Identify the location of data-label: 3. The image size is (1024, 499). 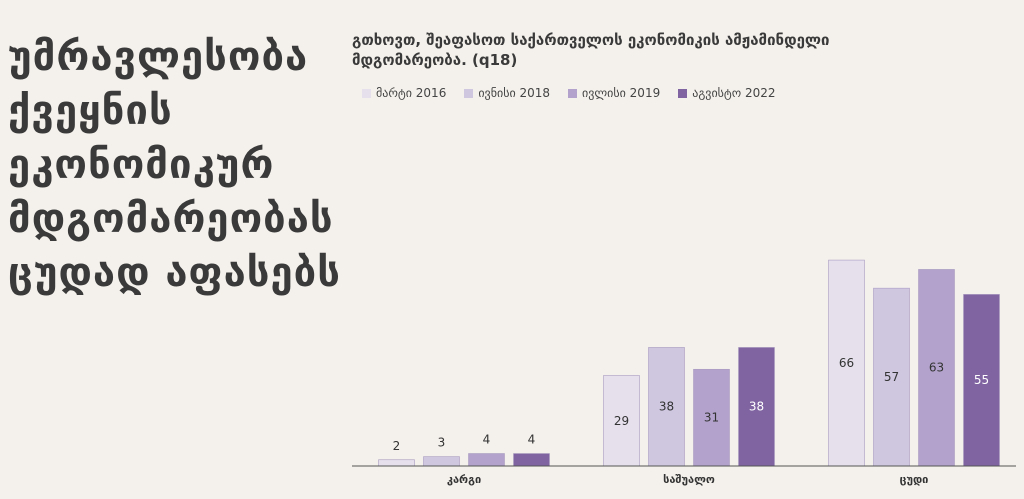
(442, 443).